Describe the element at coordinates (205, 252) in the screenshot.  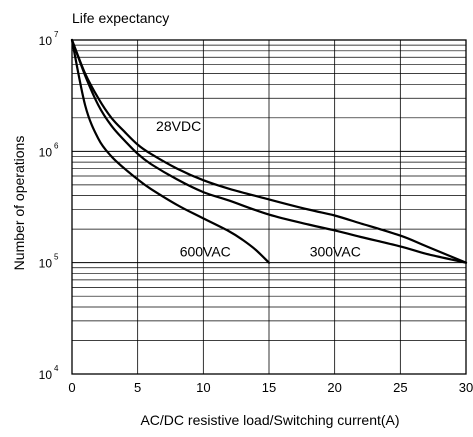
I see `series-label: 600VAC` at that location.